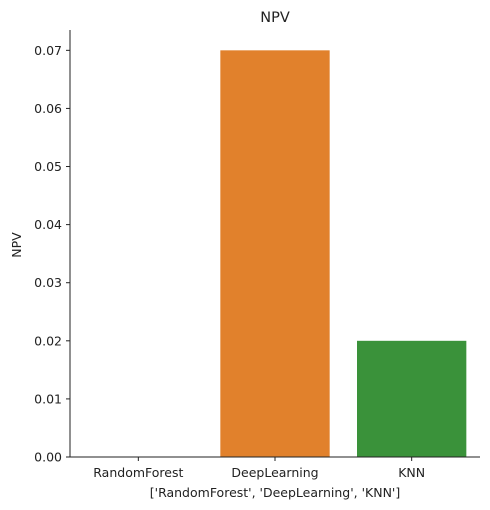  Describe the element at coordinates (138, 472) in the screenshot. I see `x-tick-label: RandomForest` at that location.